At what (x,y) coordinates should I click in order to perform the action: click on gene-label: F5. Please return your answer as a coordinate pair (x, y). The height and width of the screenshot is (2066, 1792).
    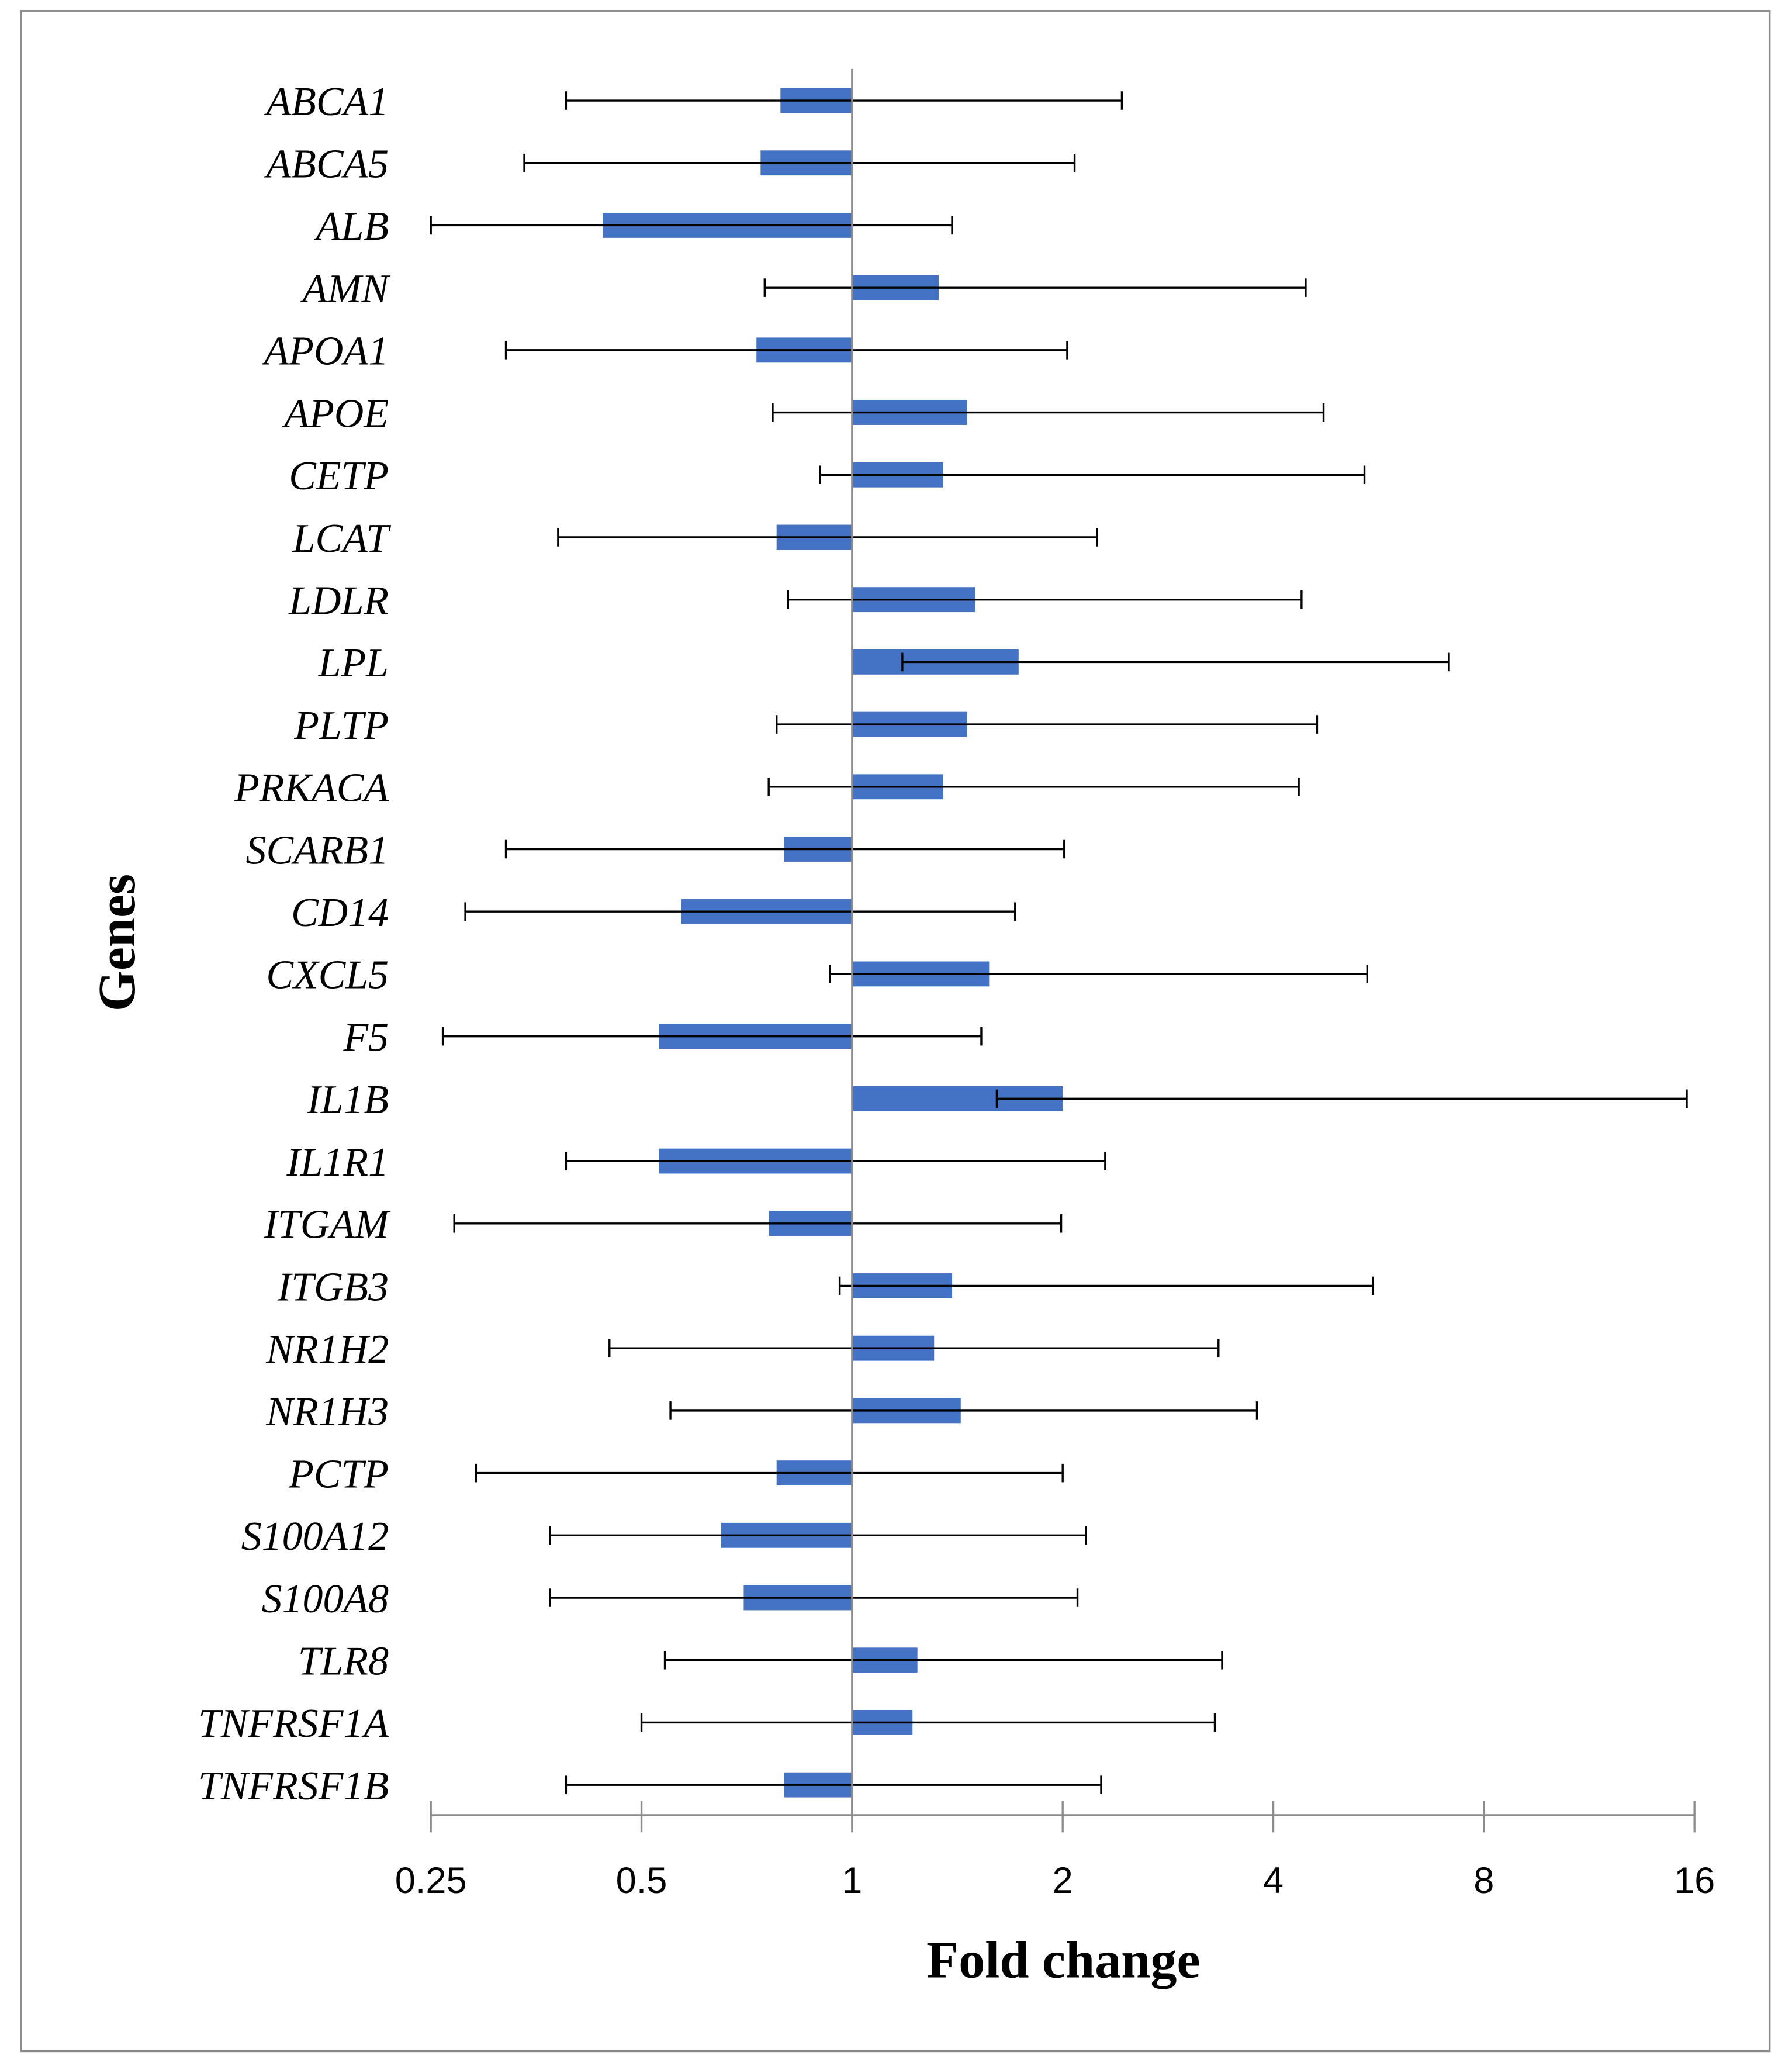
    Looking at the image, I should click on (366, 1037).